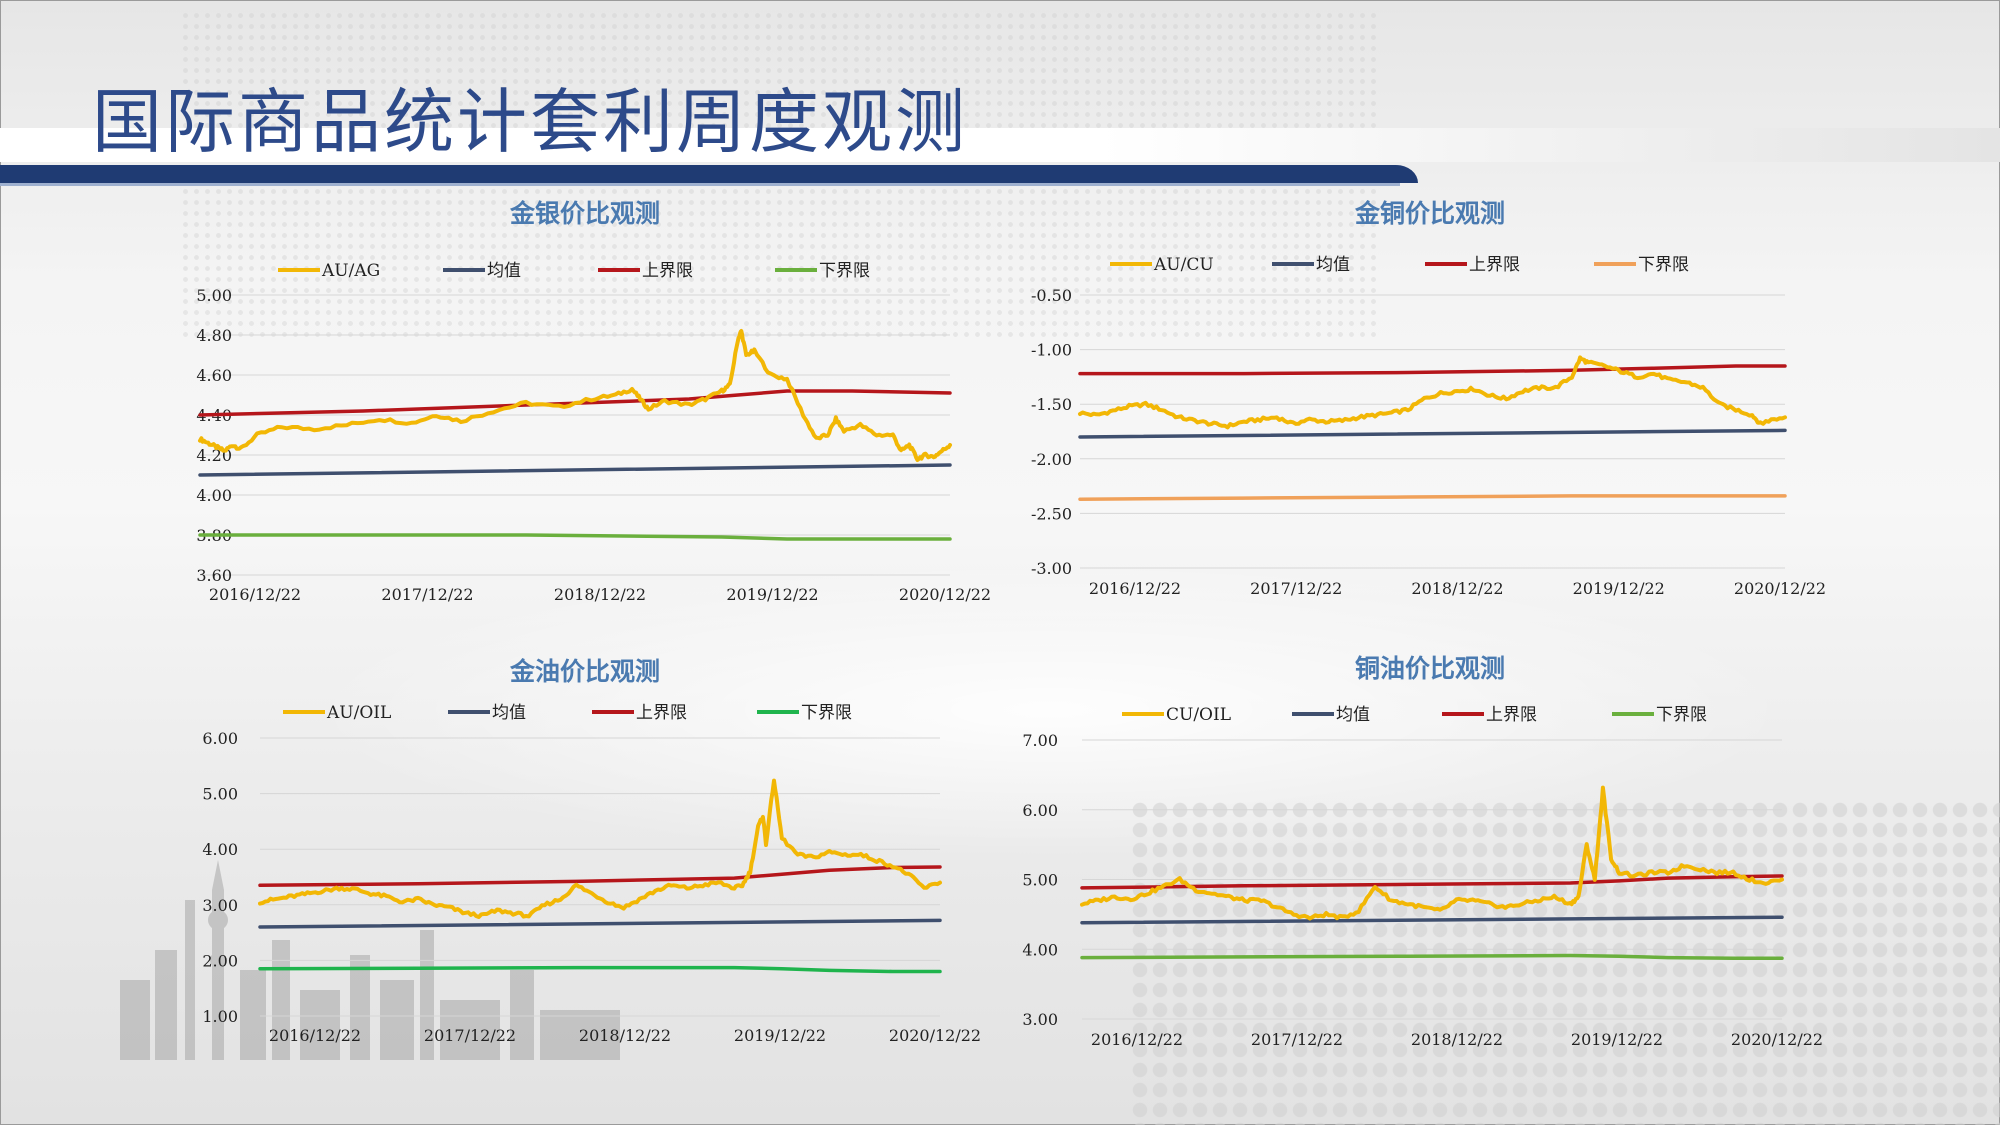  I want to click on gold-copper-series-ratio, so click(1432, 392).